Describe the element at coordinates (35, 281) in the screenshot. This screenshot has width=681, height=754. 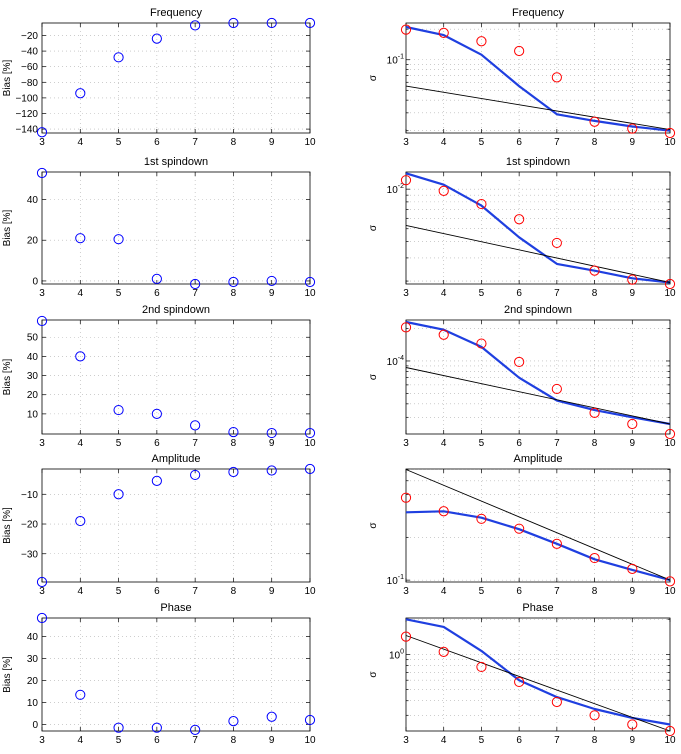
I see `y-tick-label: 0` at that location.